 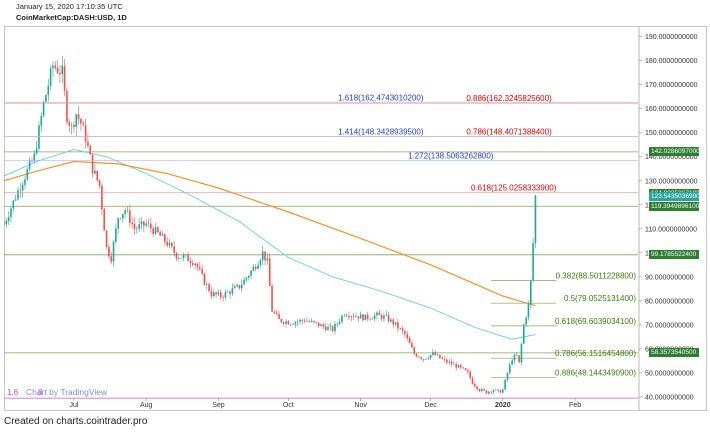 I want to click on fib-label: 1.414(148.3428939500), so click(x=381, y=132).